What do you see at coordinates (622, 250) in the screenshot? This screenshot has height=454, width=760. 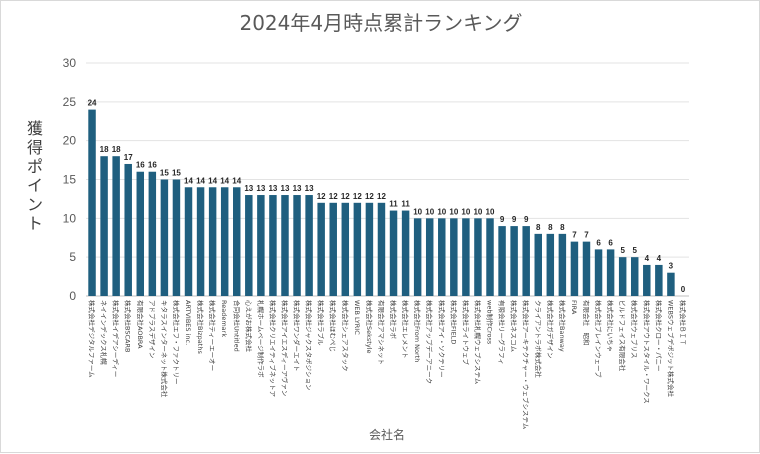 I see `bar-value-label: 5` at bounding box center [622, 250].